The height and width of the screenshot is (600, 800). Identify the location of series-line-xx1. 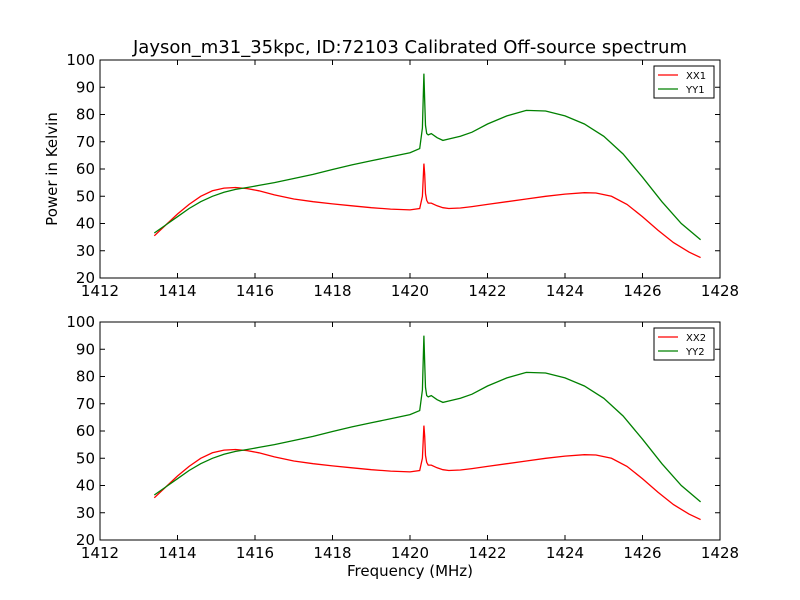
(427, 211).